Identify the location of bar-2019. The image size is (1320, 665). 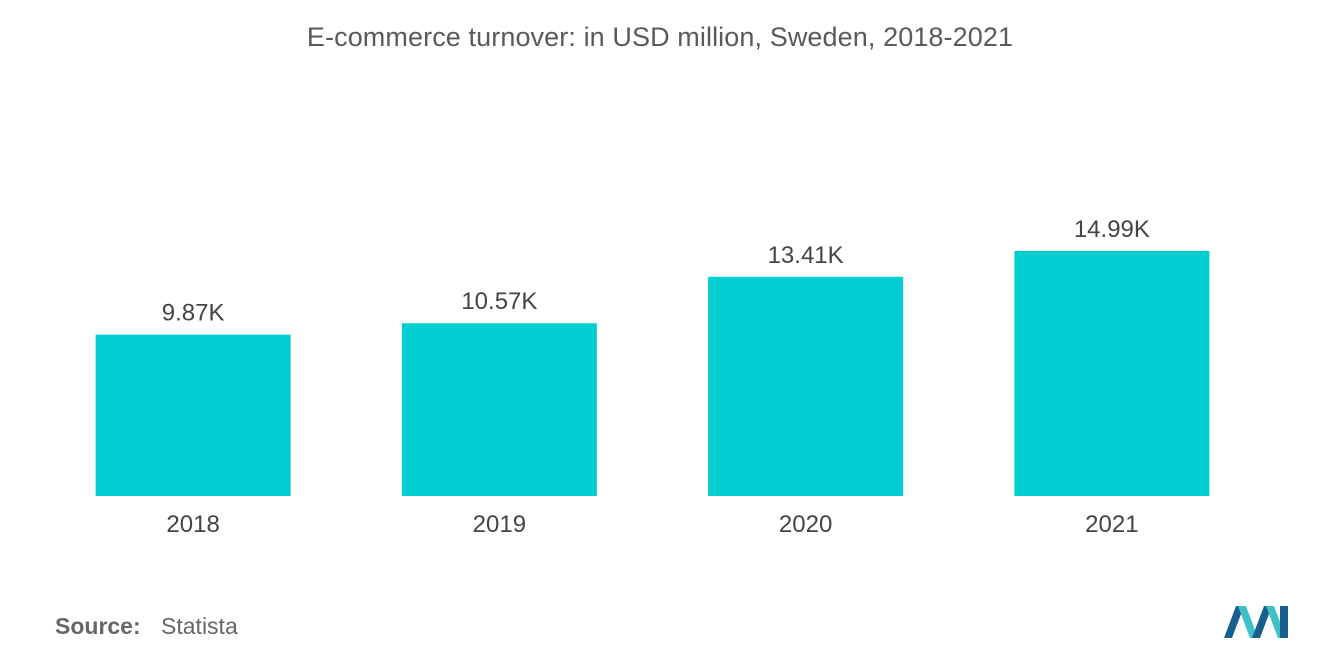
(499, 409).